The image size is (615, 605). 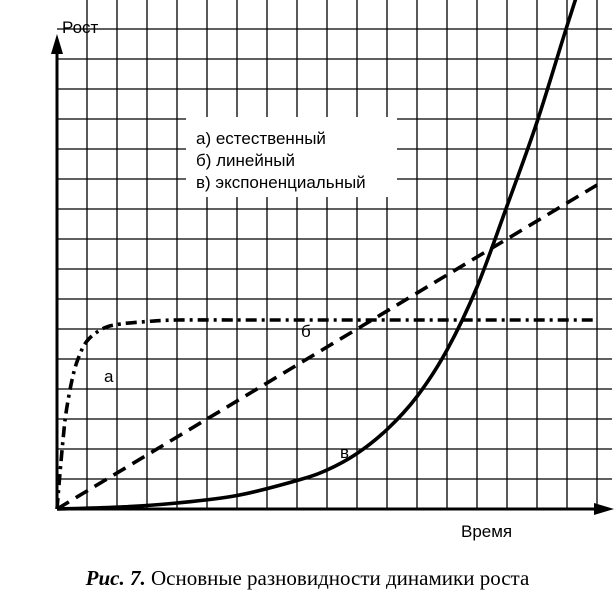 I want to click on x-axis-arrow, so click(x=604, y=509).